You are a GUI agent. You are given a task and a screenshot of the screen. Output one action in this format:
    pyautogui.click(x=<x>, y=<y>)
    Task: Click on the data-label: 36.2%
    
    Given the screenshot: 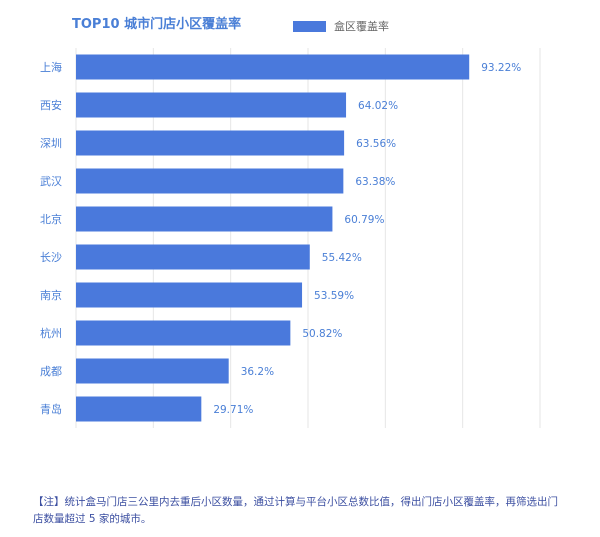 What is the action you would take?
    pyautogui.click(x=257, y=372)
    